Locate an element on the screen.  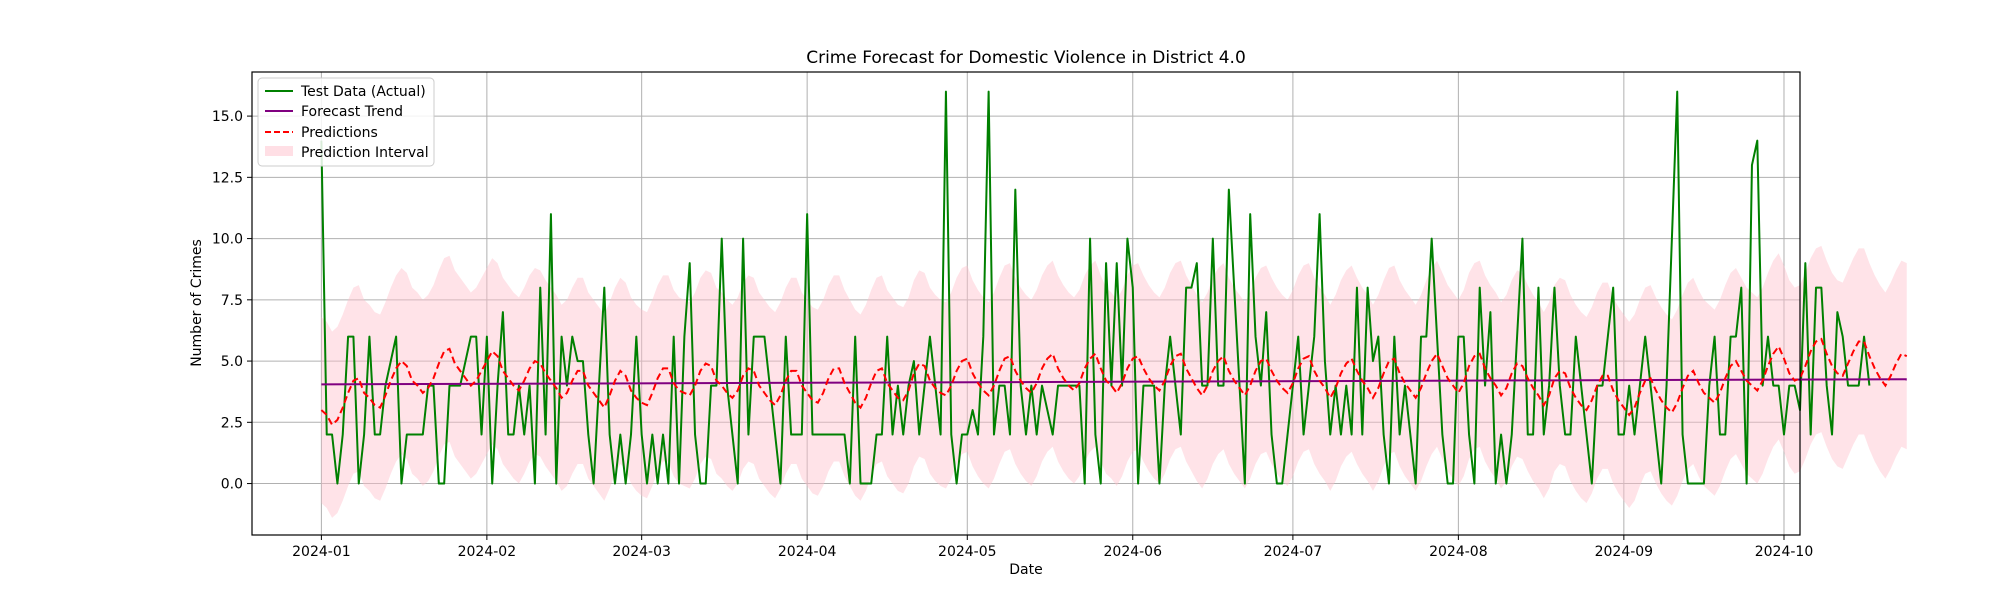
predictions-series-line is located at coordinates (1114, 382).